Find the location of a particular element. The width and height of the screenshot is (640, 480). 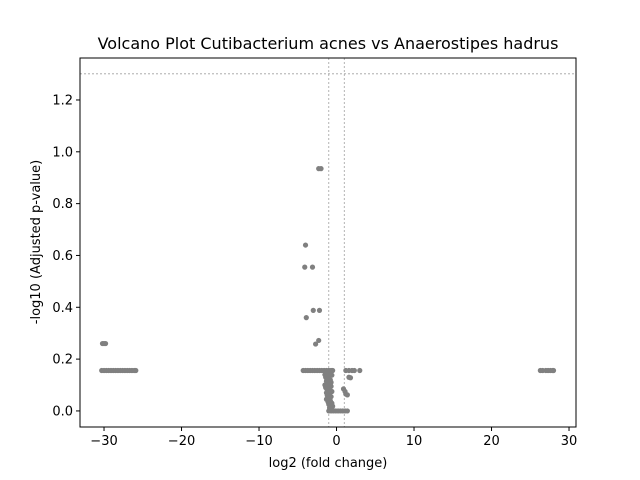

y-tick-label-6: 1.2 is located at coordinates (62, 100).